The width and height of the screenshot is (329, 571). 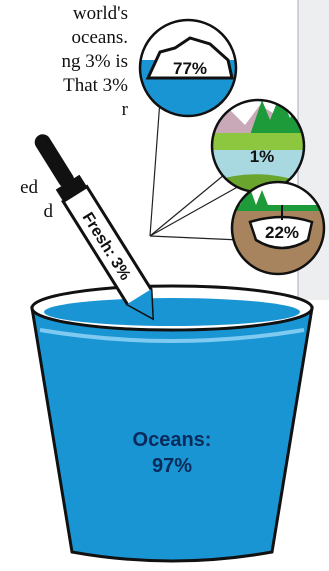 What do you see at coordinates (172, 440) in the screenshot?
I see `bucket-label: Oceans:` at bounding box center [172, 440].